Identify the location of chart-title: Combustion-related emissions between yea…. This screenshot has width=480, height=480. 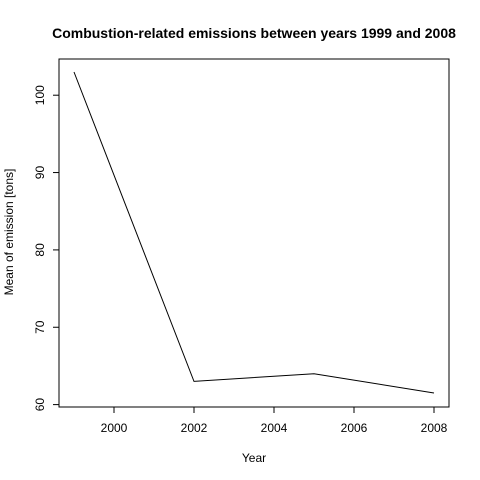
(254, 33).